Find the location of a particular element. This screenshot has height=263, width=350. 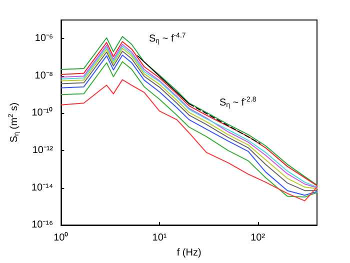

y-tick-label: 10⁻⁸ is located at coordinates (44, 76).